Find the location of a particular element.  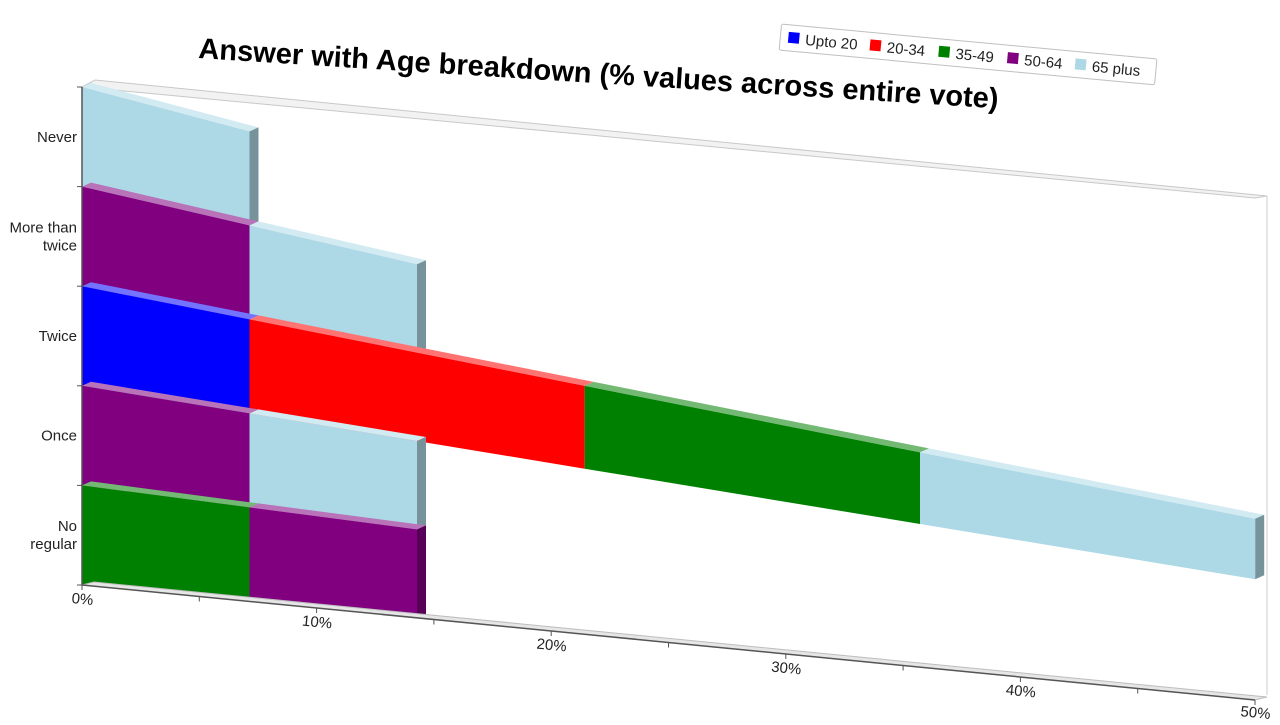

category-label-4-1: regular is located at coordinates (53, 544).